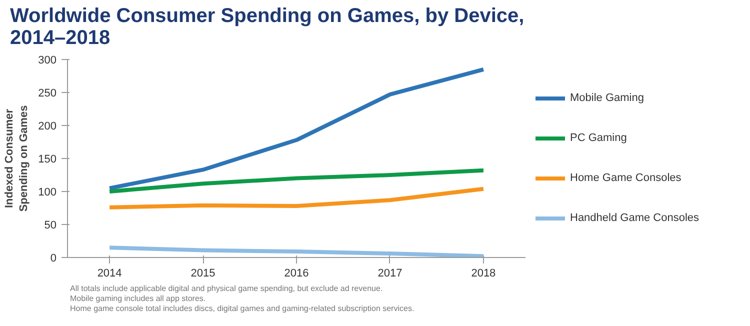  Describe the element at coordinates (17, 158) in the screenshot. I see `y-axis-title: Indexed Consumer Spending on Games` at that location.